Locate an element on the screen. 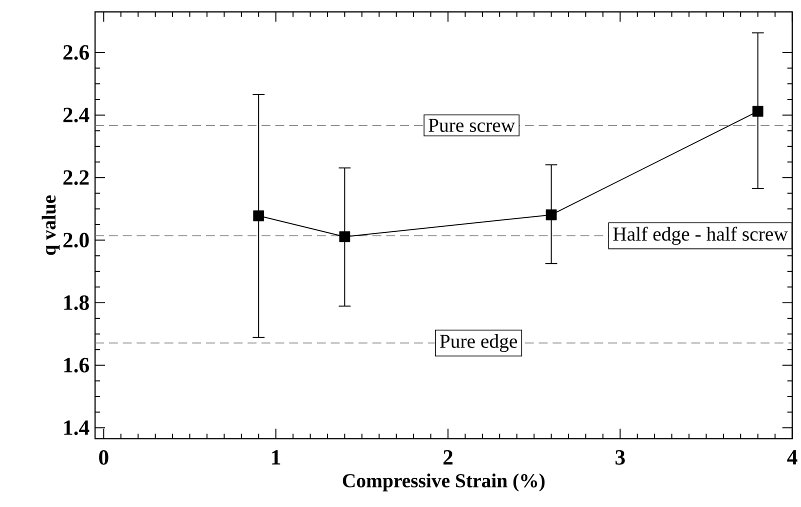 The width and height of the screenshot is (801, 507). x-tick-label: 1 is located at coordinates (276, 457).